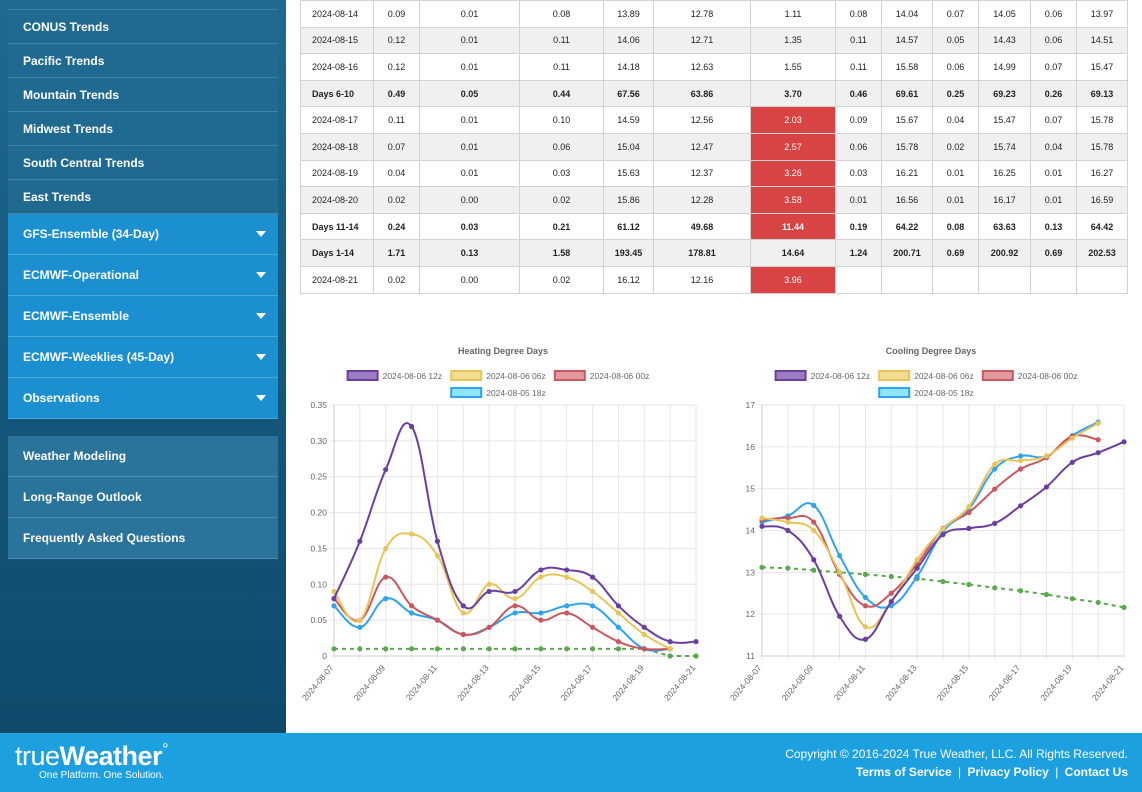 This screenshot has height=792, width=1142. I want to click on contact-link: Contact Us, so click(1096, 772).